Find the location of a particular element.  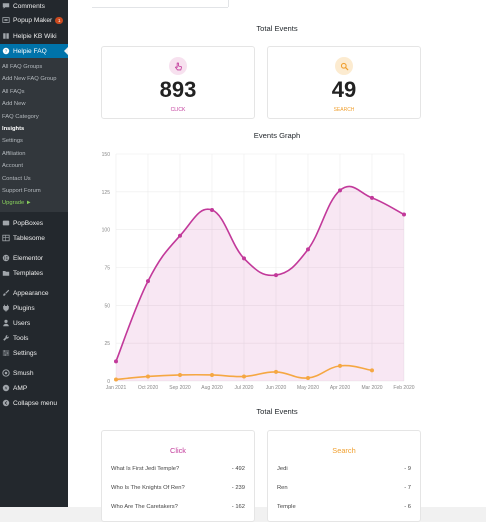

sidebar-item-templates: Templates is located at coordinates (34, 273).